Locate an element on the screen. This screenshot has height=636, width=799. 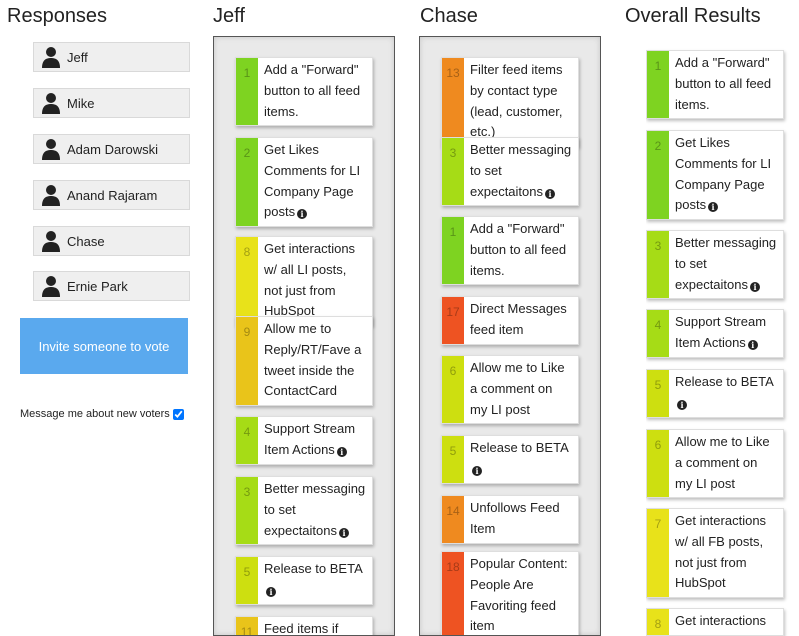
response-item-chase: Chase is located at coordinates (111, 241).